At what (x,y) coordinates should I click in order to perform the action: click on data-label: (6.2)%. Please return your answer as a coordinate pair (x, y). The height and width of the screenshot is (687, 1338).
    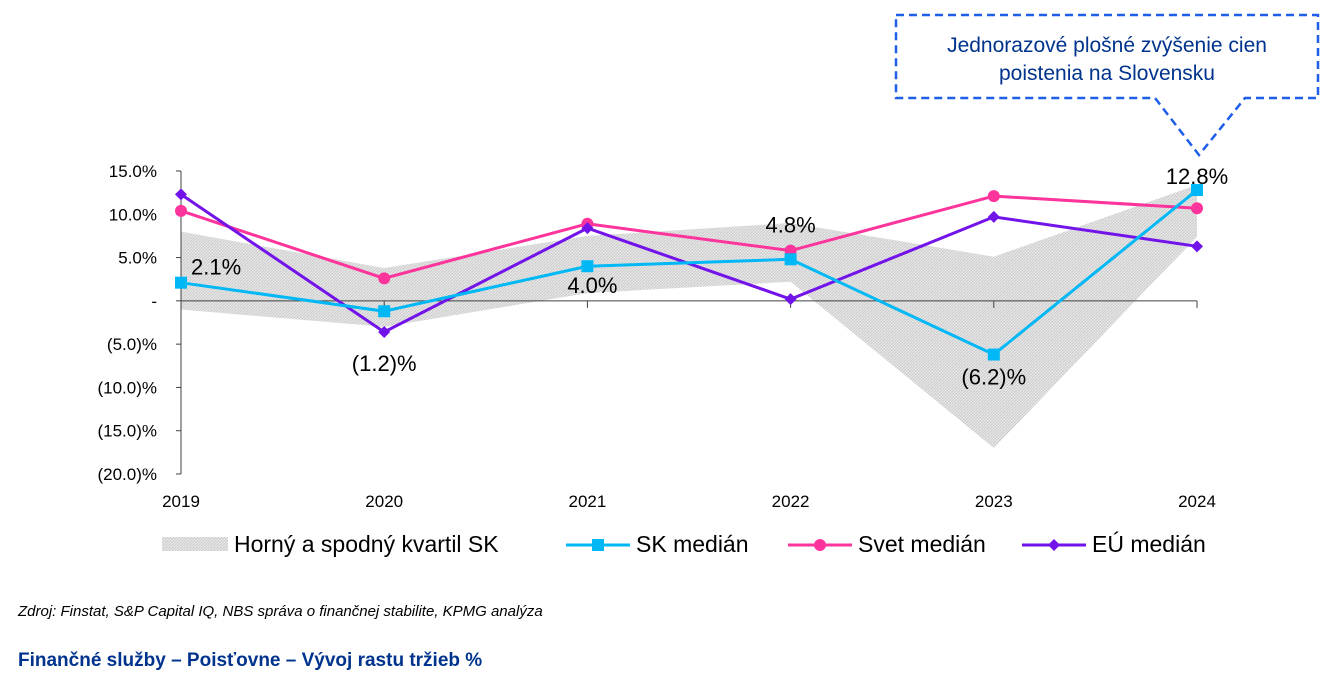
    Looking at the image, I should click on (993, 377).